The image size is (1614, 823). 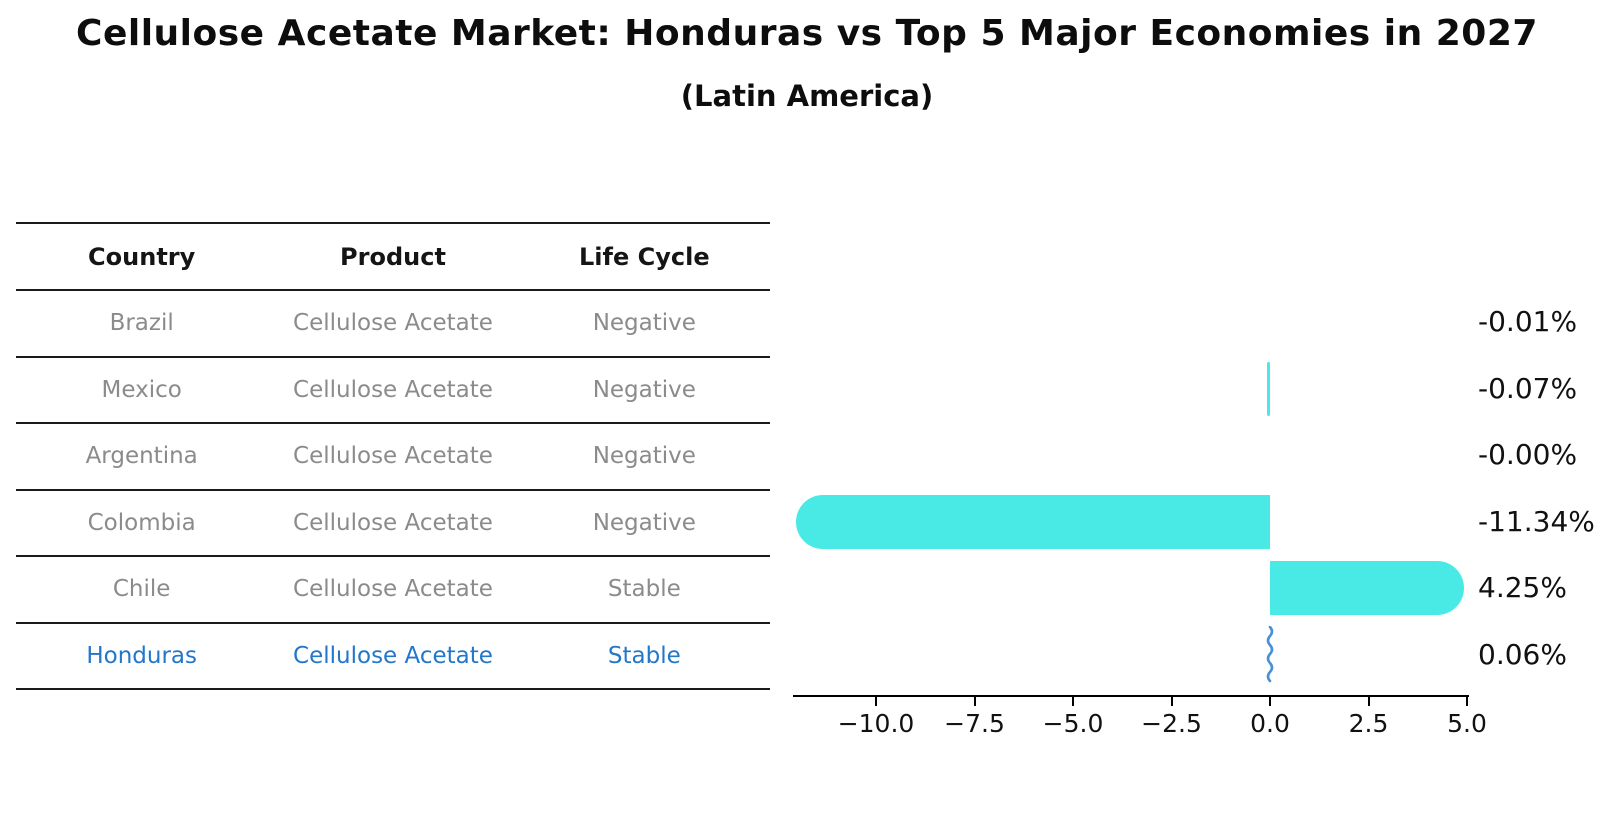 I want to click on value-label-colombia: -11.34%, so click(x=1536, y=521).